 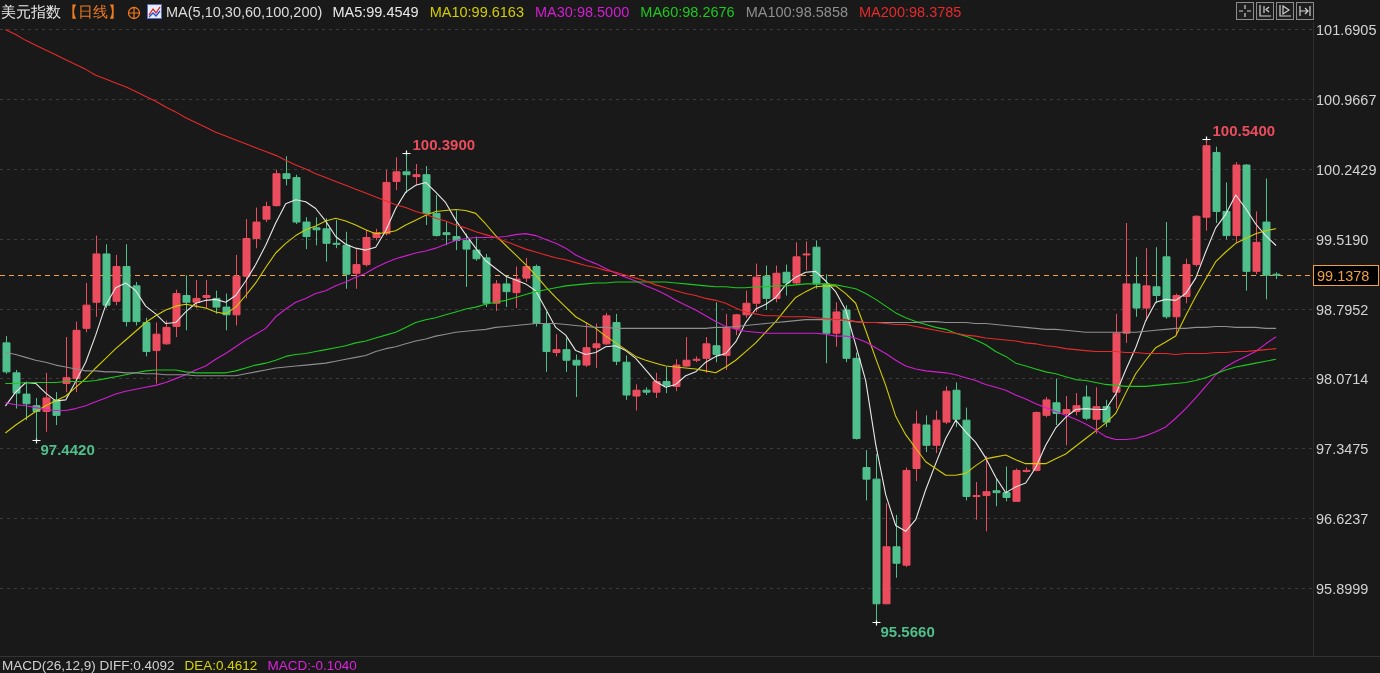 I want to click on text: MA30:98.5000, so click(x=582, y=12).